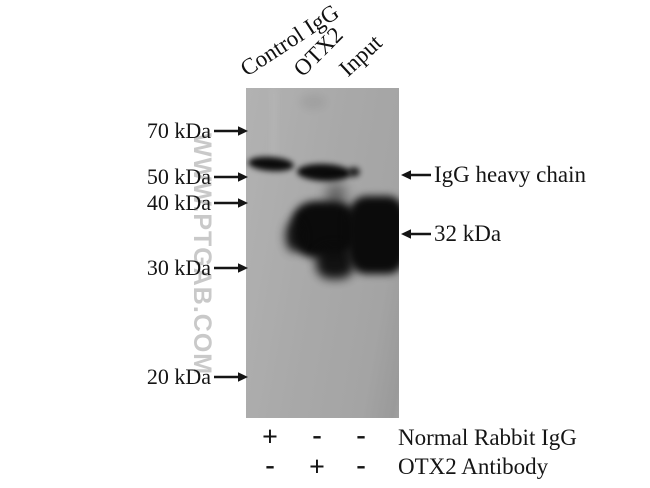 Image resolution: width=650 pixels, height=488 pixels. What do you see at coordinates (178, 202) in the screenshot?
I see `mw-label-40kda: 40 kDa` at bounding box center [178, 202].